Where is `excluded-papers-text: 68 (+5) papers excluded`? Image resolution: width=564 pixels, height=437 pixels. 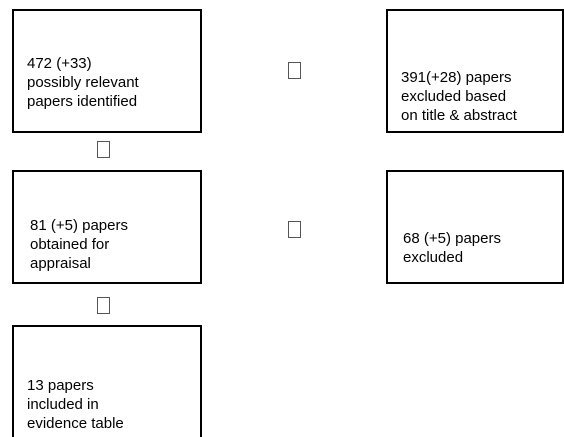
excluded-papers-text: 68 (+5) papers excluded is located at coordinates (452, 248).